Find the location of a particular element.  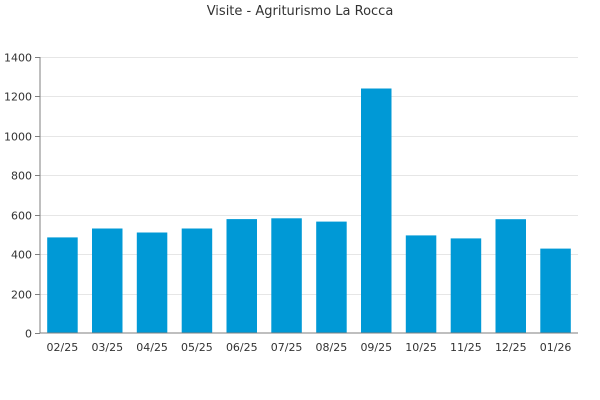

chart-title: Visite - Agriturismo La Rocca is located at coordinates (300, 11).